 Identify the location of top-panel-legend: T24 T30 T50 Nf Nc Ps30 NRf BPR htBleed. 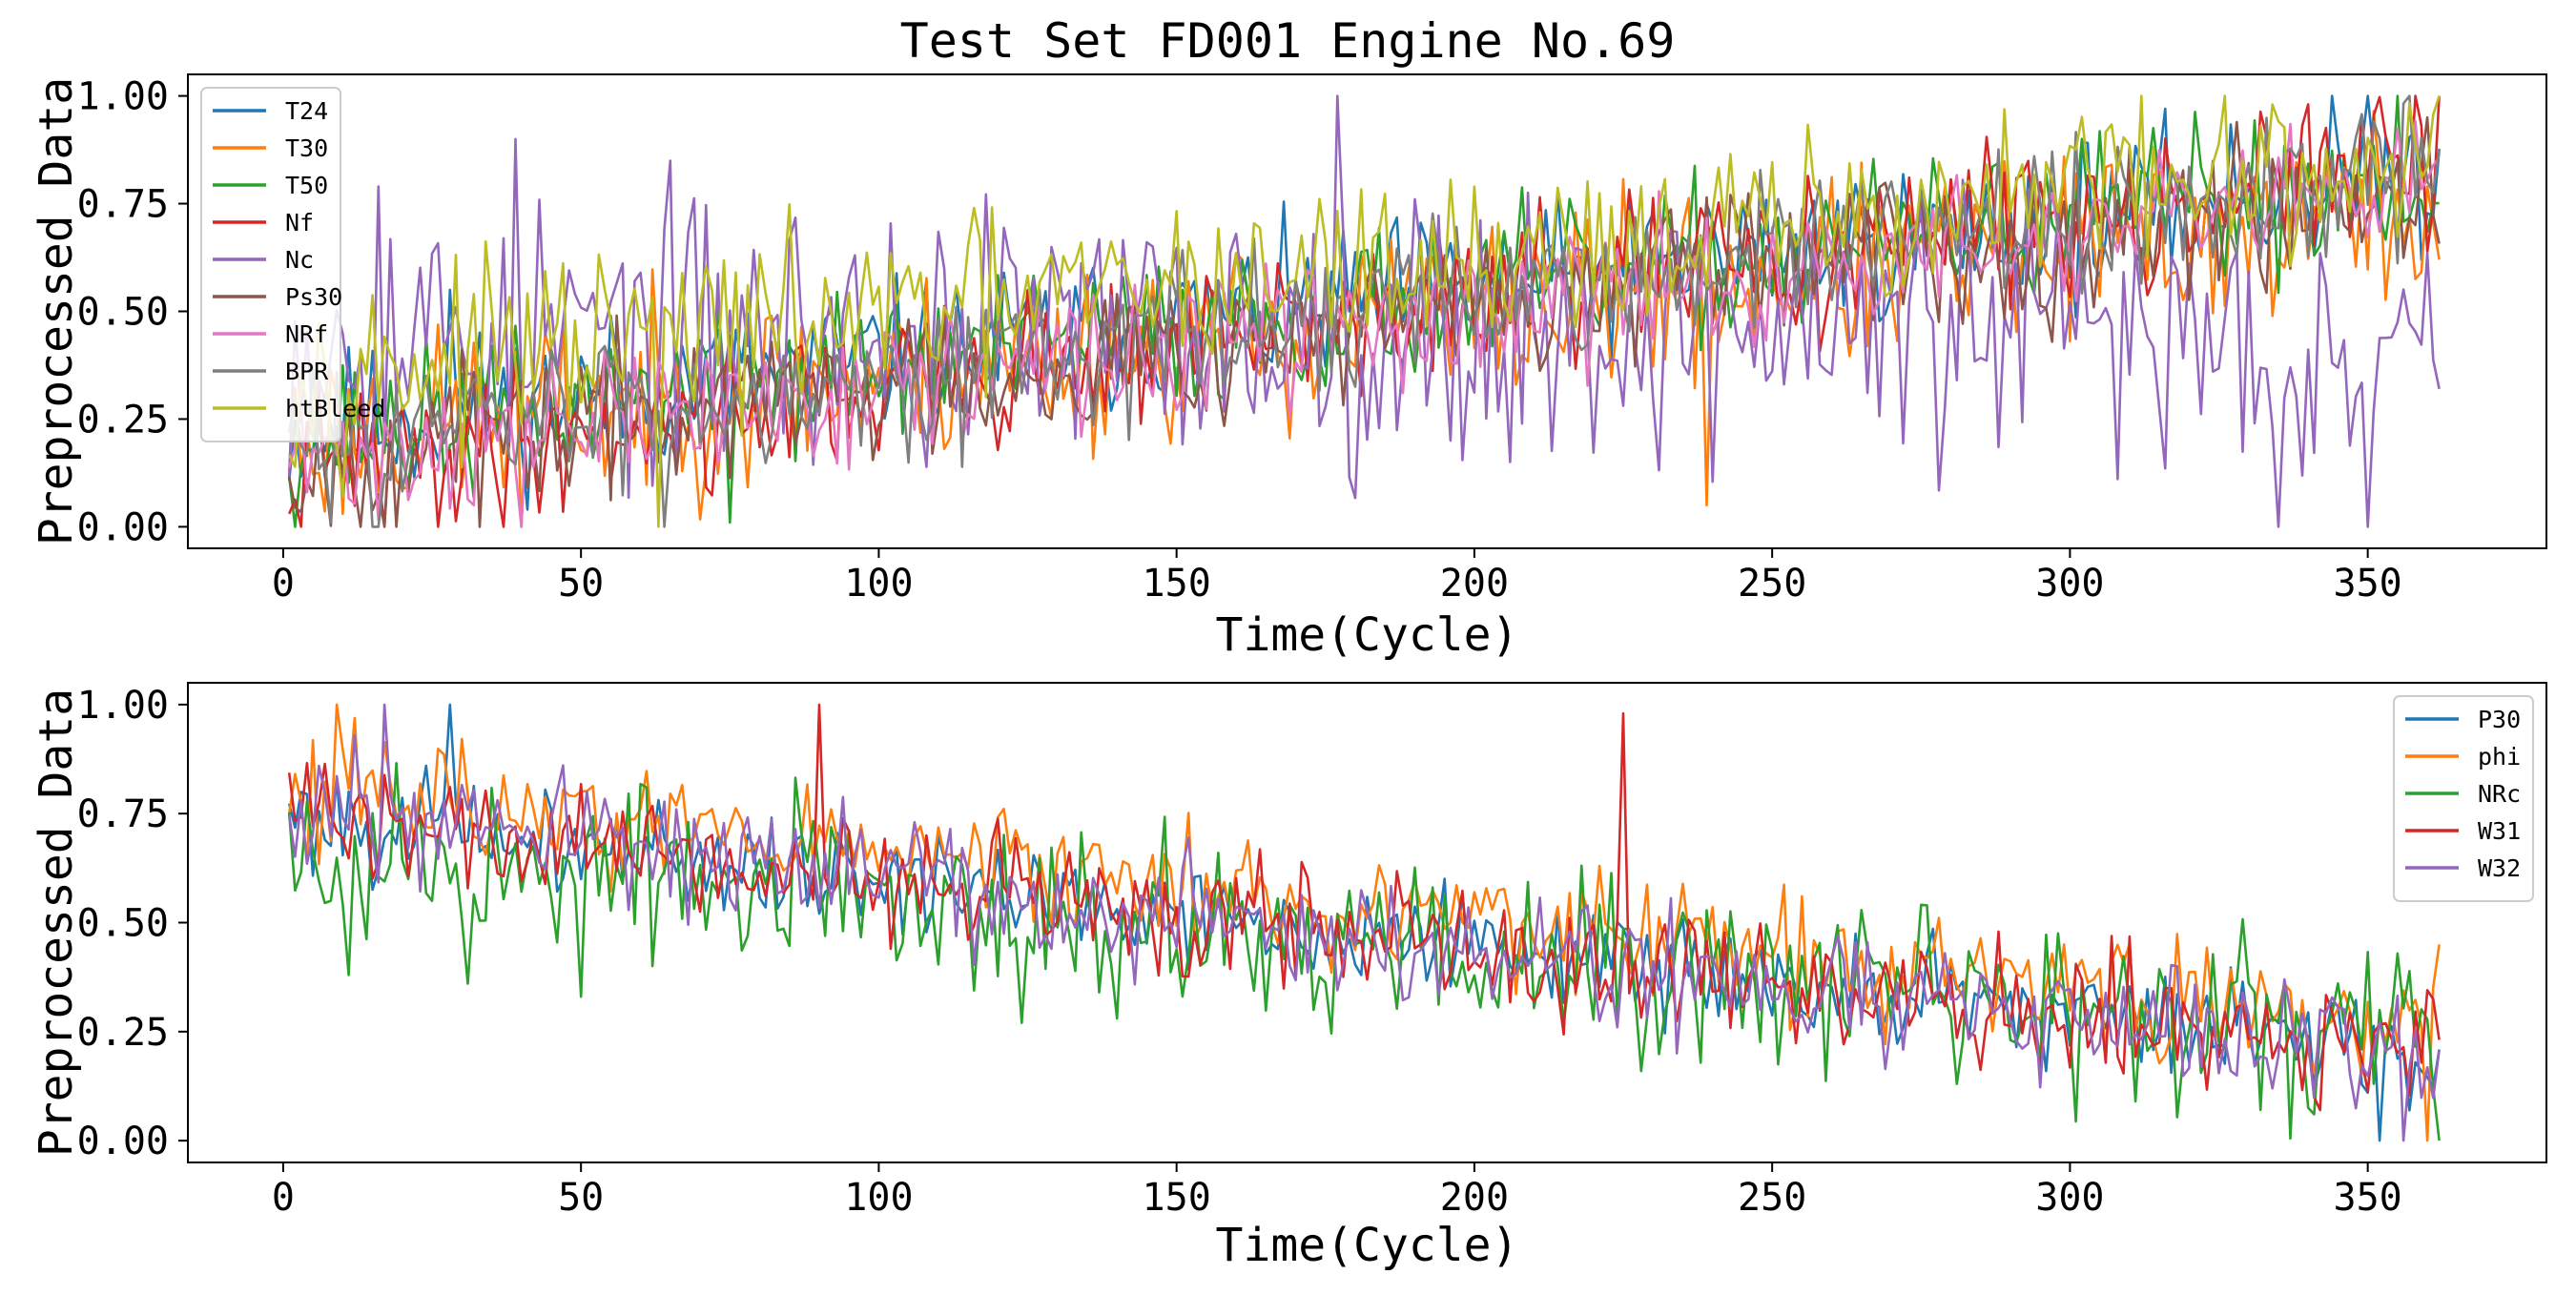
(292, 264).